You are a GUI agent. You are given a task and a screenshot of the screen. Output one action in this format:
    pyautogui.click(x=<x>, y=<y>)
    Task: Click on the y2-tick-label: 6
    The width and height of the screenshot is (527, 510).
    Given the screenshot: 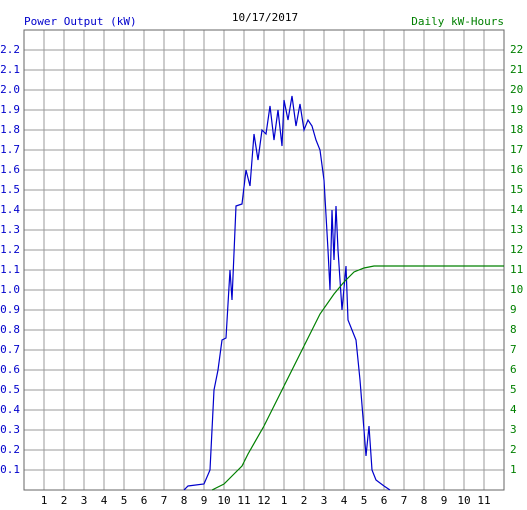 What is the action you would take?
    pyautogui.click(x=513, y=369)
    